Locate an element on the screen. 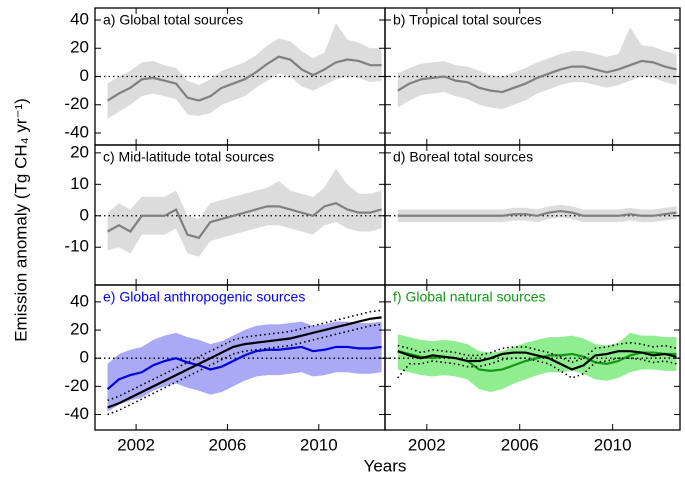 The height and width of the screenshot is (484, 685). panel-title: f) Global natural sources is located at coordinates (469, 297).